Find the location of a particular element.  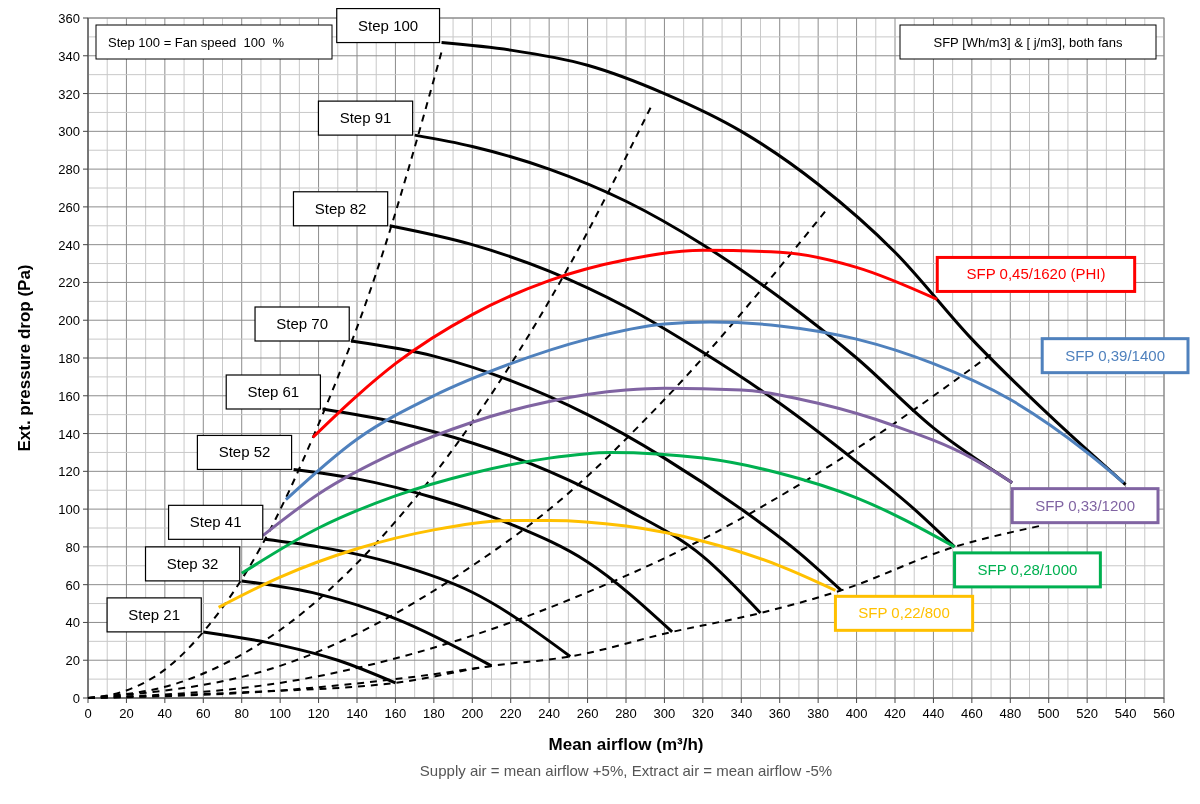

series-label: Step 52 is located at coordinates (244, 452).